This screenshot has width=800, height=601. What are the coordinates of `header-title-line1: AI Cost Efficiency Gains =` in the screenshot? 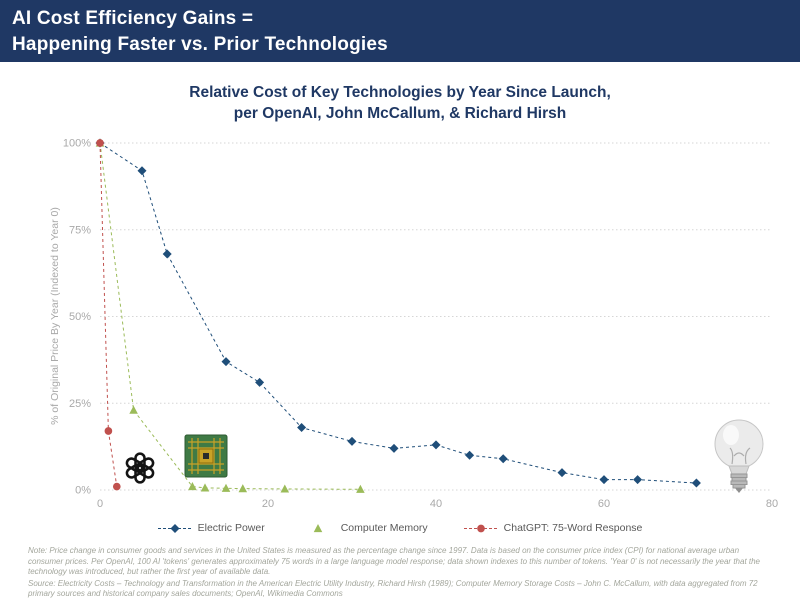 It's located at (133, 18).